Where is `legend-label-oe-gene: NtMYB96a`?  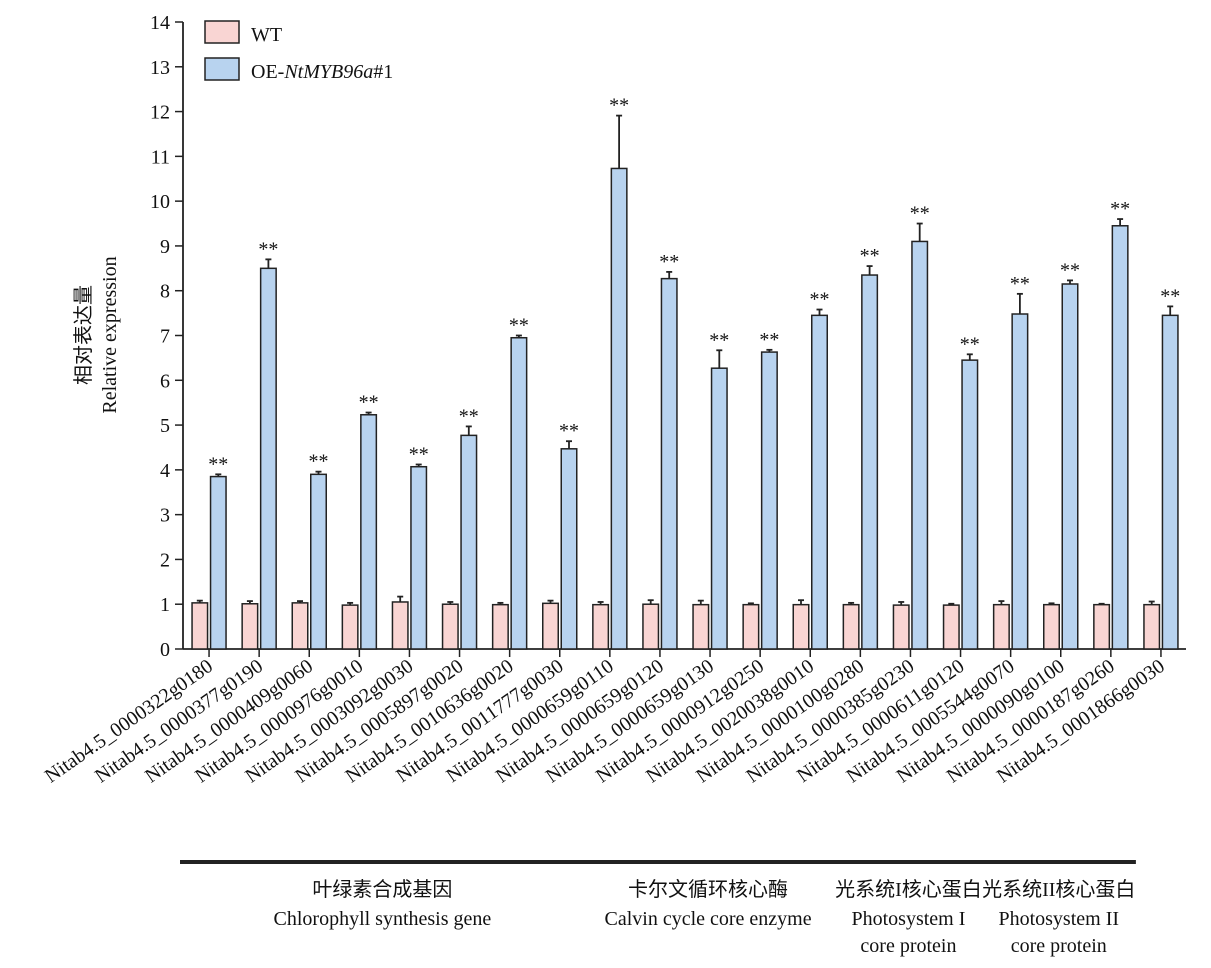 legend-label-oe-gene: NtMYB96a is located at coordinates (328, 72).